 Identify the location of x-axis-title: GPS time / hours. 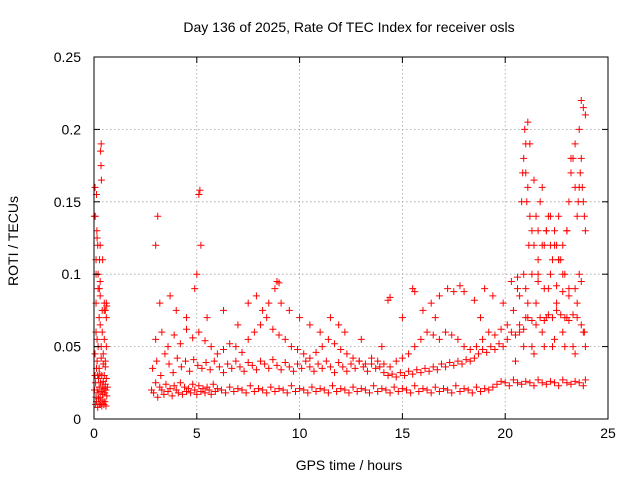
(349, 465).